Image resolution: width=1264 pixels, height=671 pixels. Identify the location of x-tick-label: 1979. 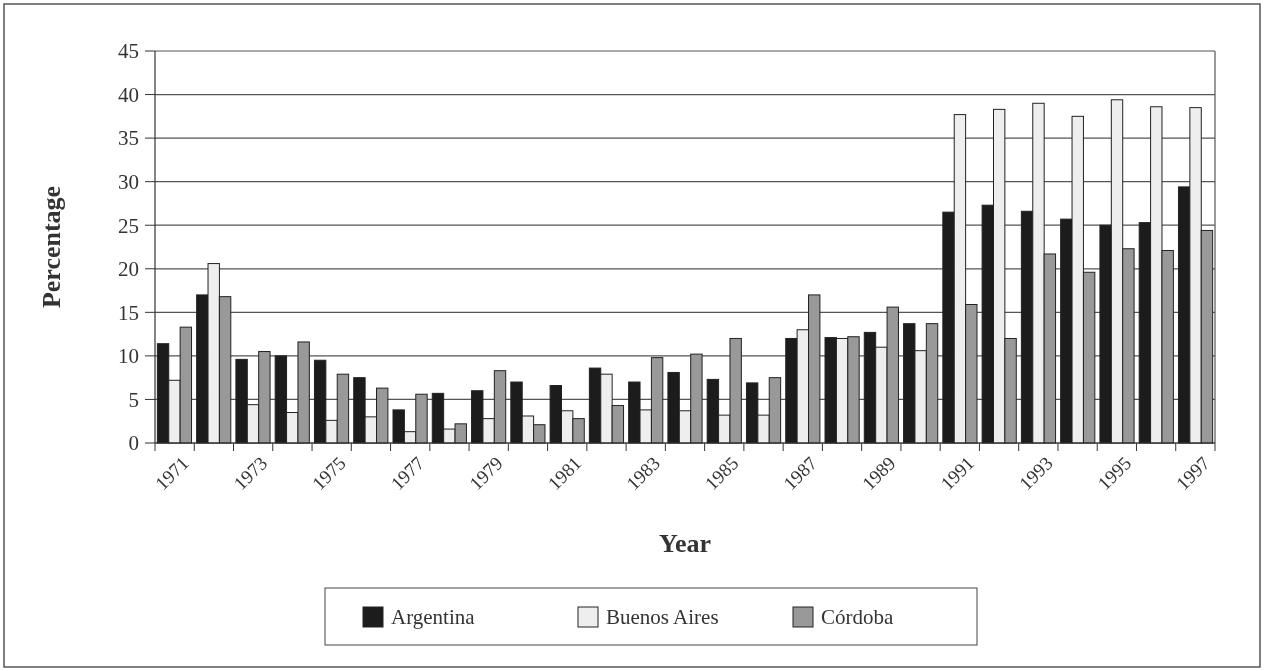
(486, 473).